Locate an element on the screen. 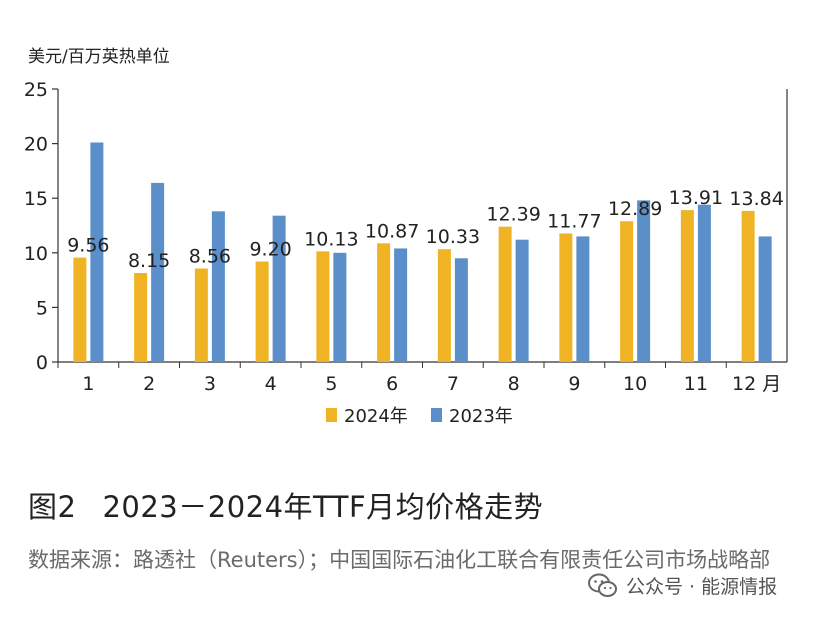 The width and height of the screenshot is (831, 618). x-tick-label: 5 is located at coordinates (331, 384).